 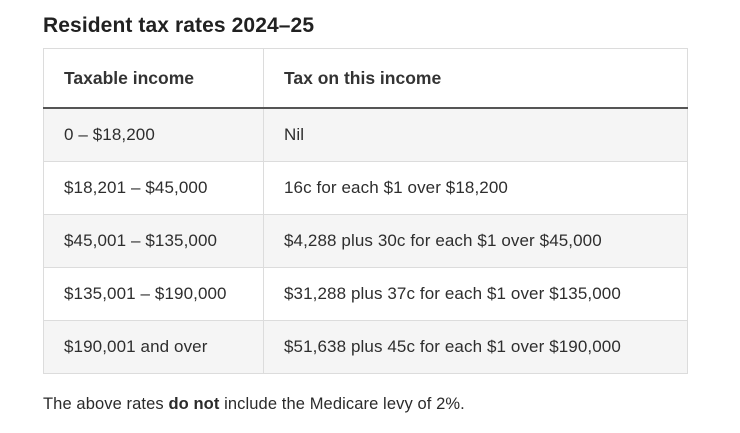 What do you see at coordinates (153, 78) in the screenshot?
I see `column-header-taxable-income: Taxable income` at bounding box center [153, 78].